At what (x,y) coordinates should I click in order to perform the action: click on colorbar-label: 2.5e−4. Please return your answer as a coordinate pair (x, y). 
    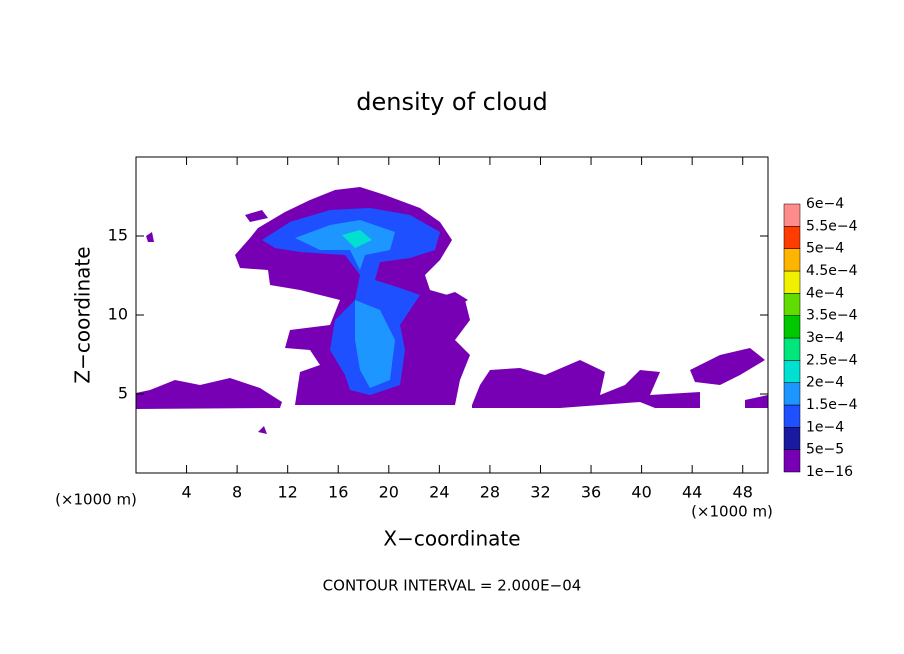
    Looking at the image, I should click on (832, 360).